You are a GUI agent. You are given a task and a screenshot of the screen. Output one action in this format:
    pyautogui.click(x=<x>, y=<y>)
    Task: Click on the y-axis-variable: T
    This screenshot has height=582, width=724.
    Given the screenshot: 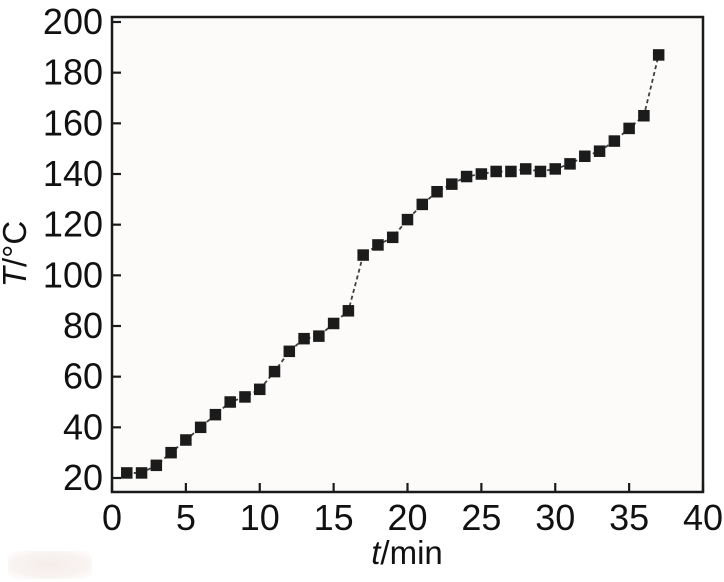 What is the action you would take?
    pyautogui.click(x=16, y=275)
    